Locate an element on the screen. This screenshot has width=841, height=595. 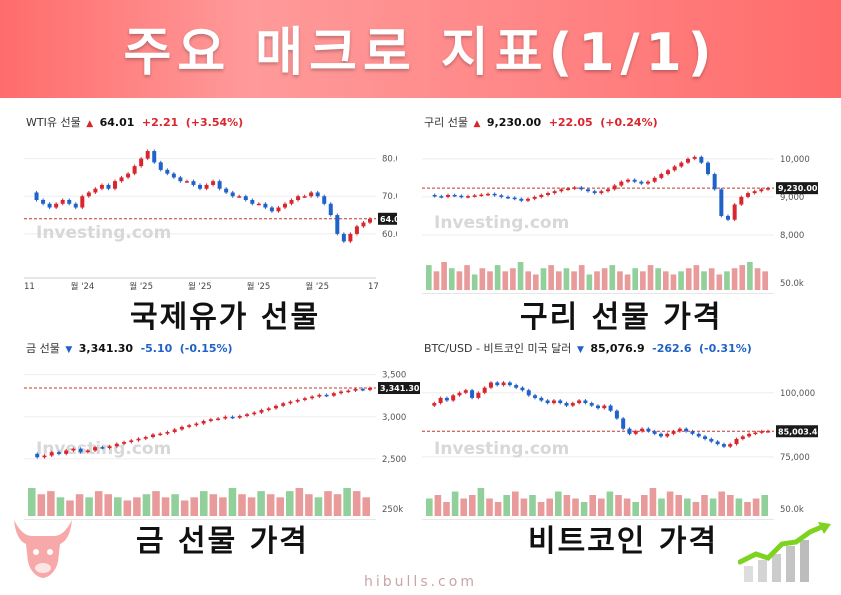
wti-change: +2.21 is located at coordinates (160, 122).